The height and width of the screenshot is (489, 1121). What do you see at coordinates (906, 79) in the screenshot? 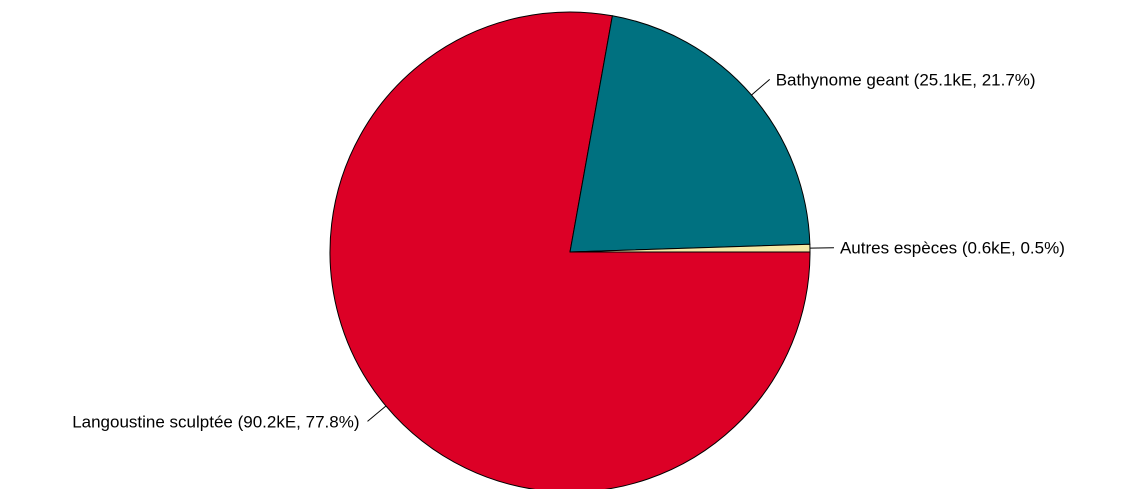
I see `slice-label-bathynome-geant: Bathynome geant (25.1kE, 21.7%)` at bounding box center [906, 79].